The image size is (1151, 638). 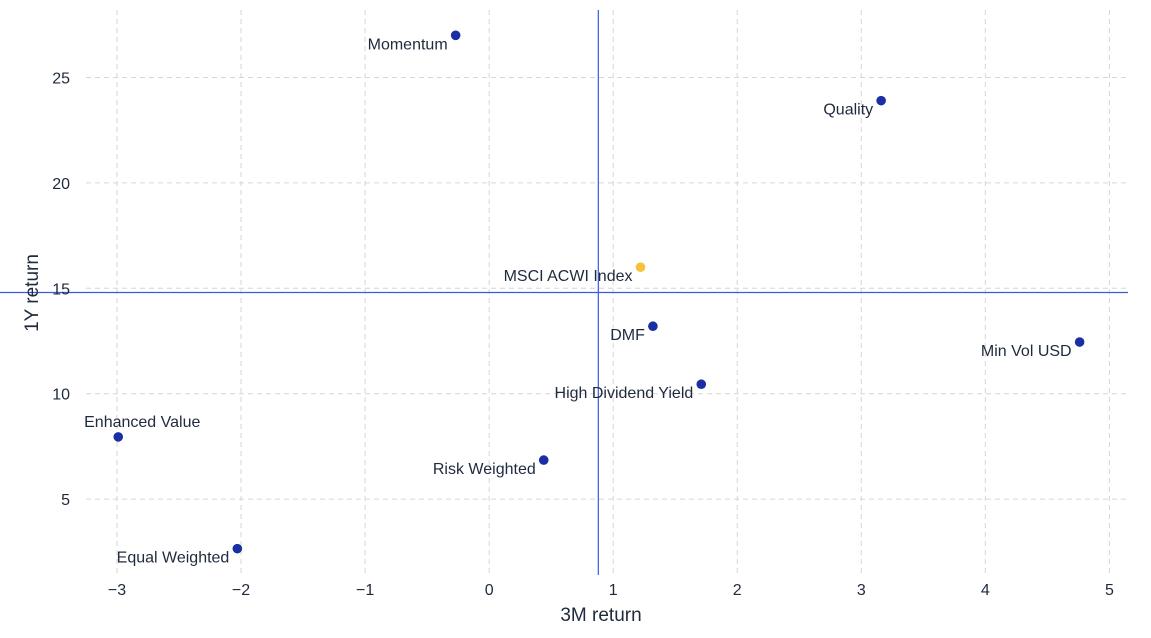 I want to click on x-tick-label: 3, so click(x=861, y=590).